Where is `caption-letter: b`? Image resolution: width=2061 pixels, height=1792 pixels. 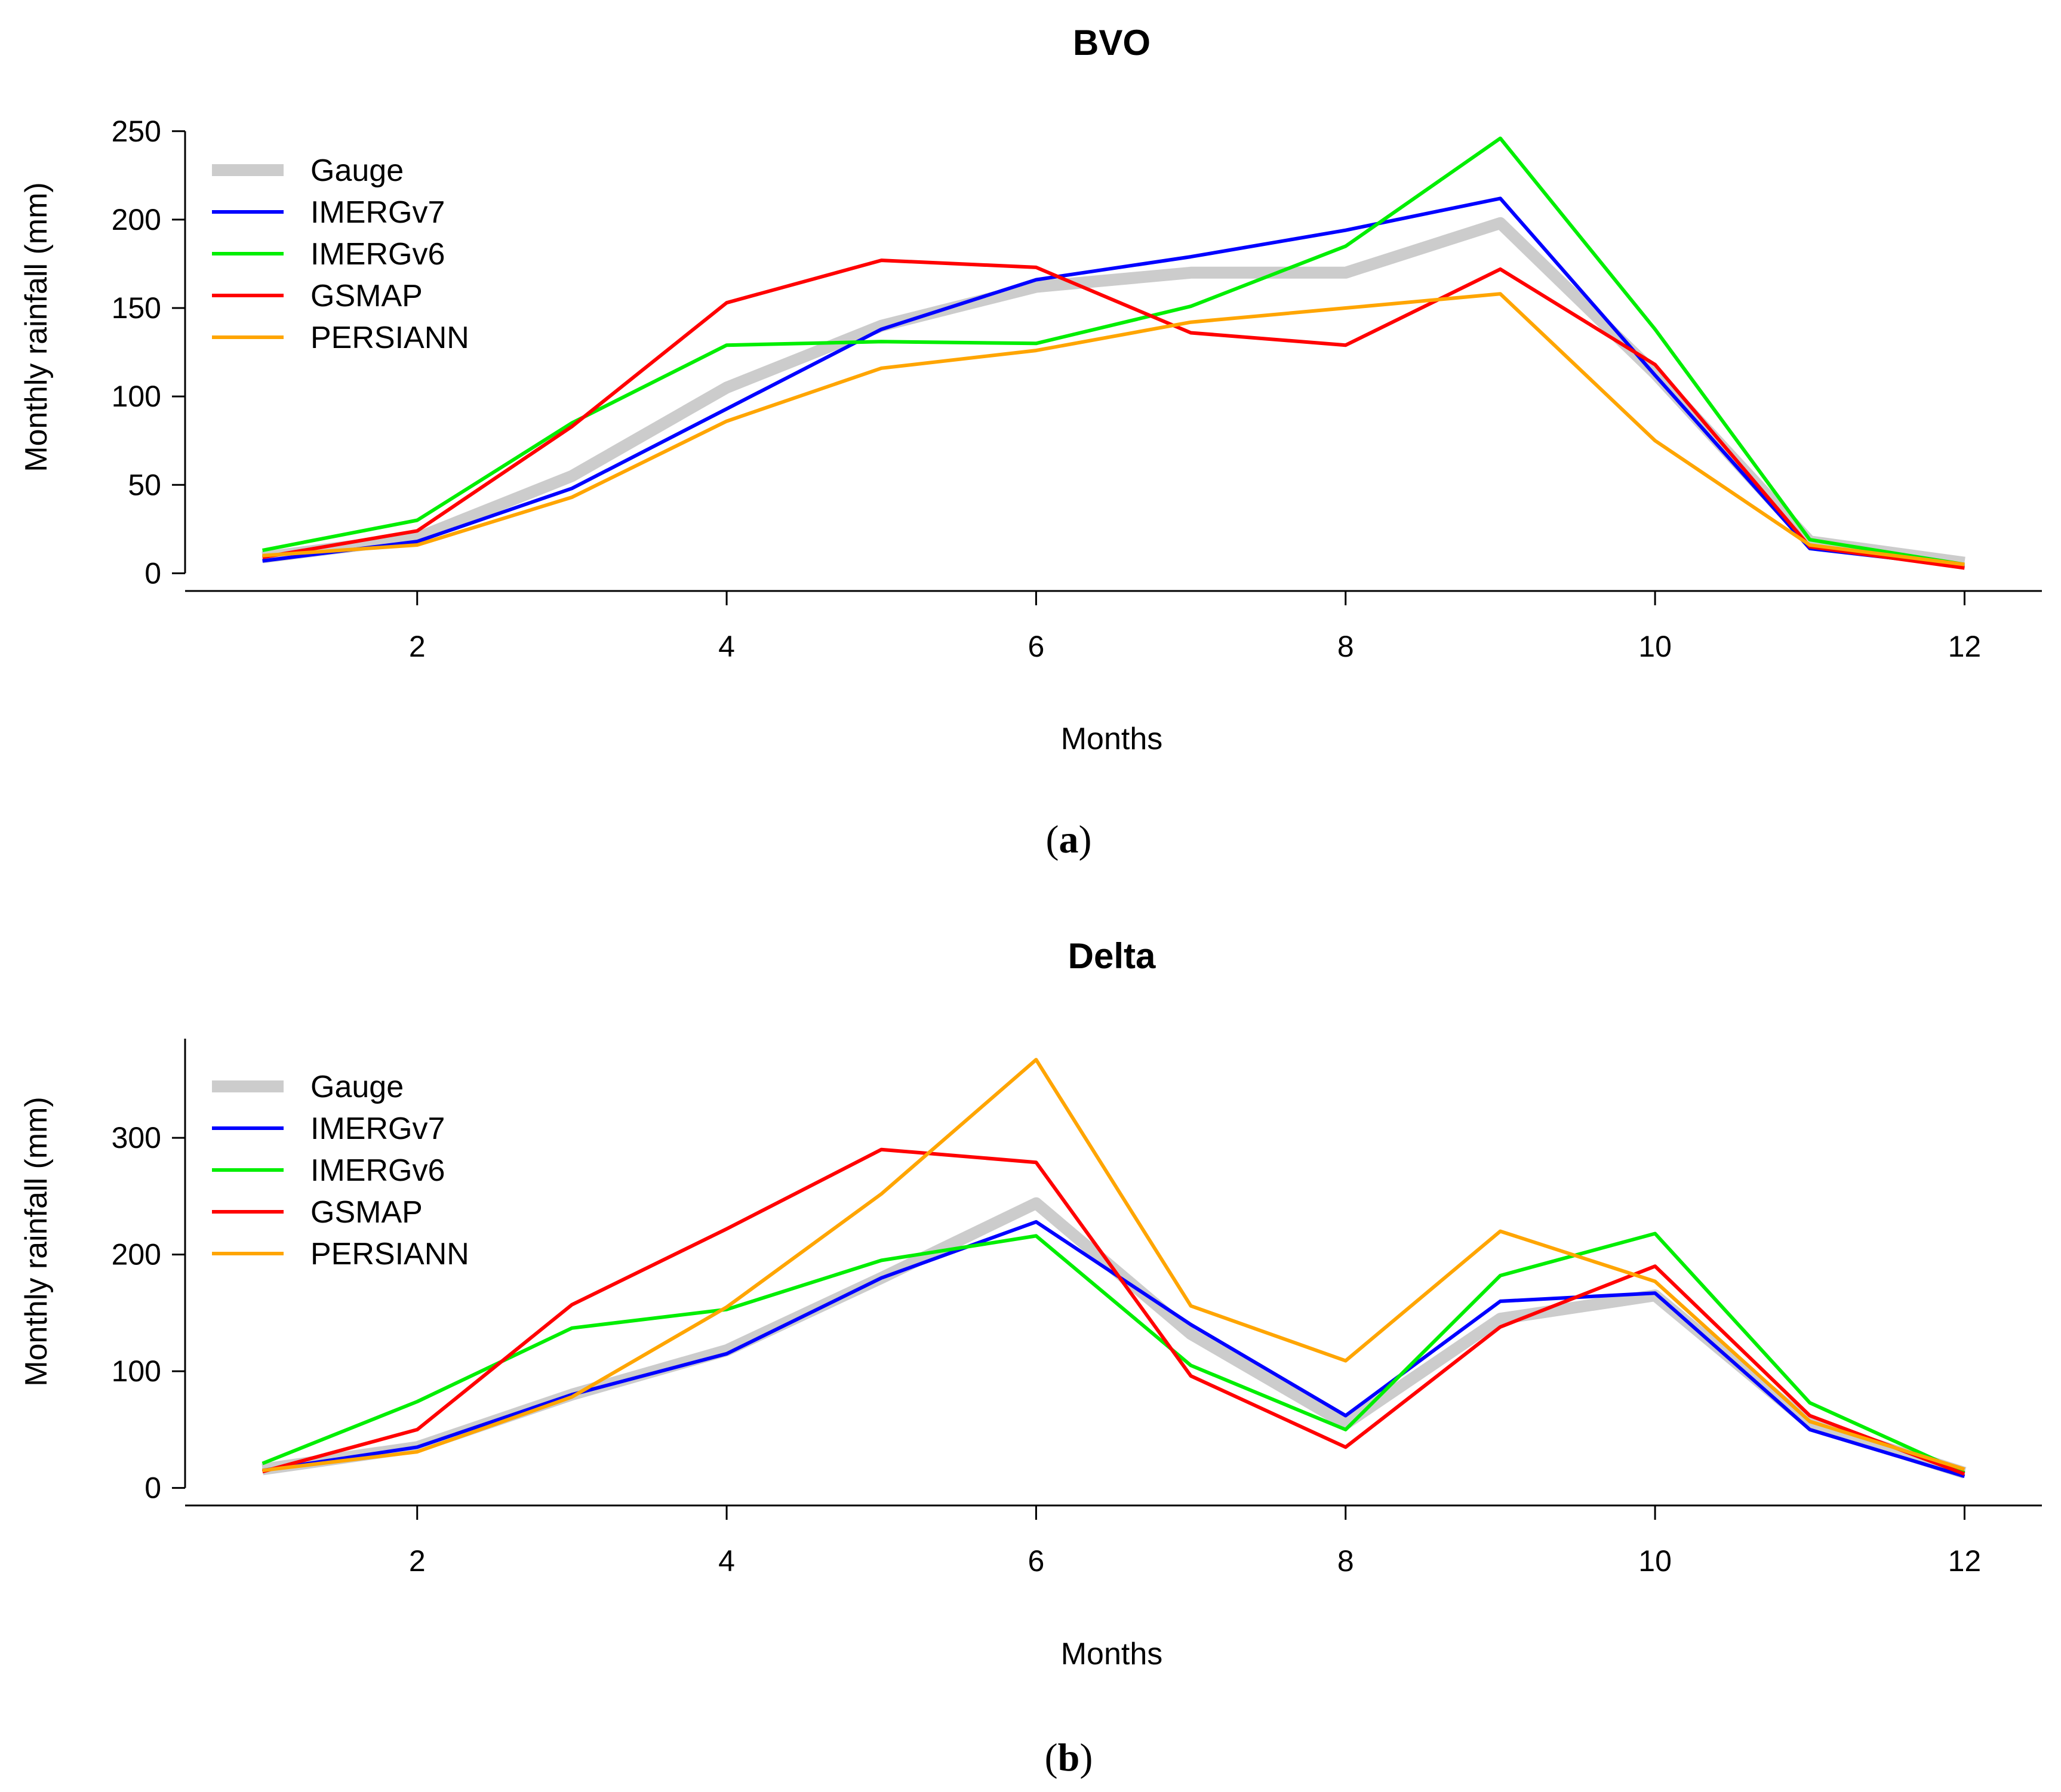 caption-letter: b is located at coordinates (1069, 1757).